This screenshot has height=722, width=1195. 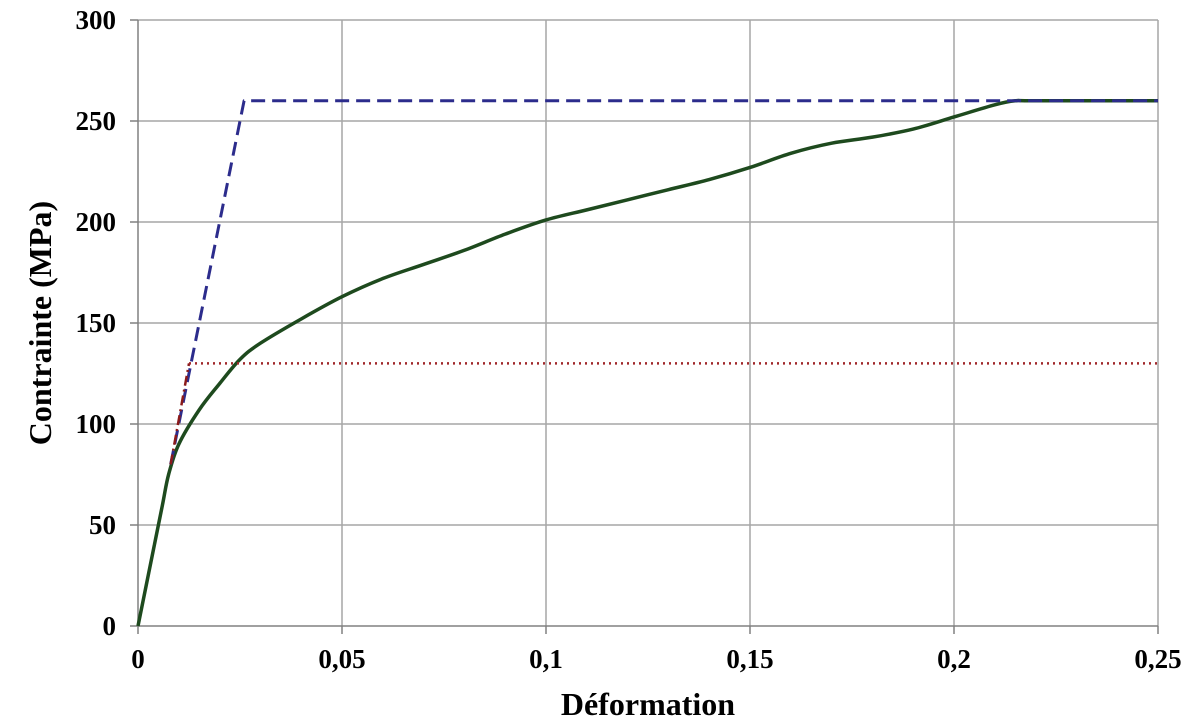 I want to click on x-tick-label: 0,05, so click(x=341, y=659).